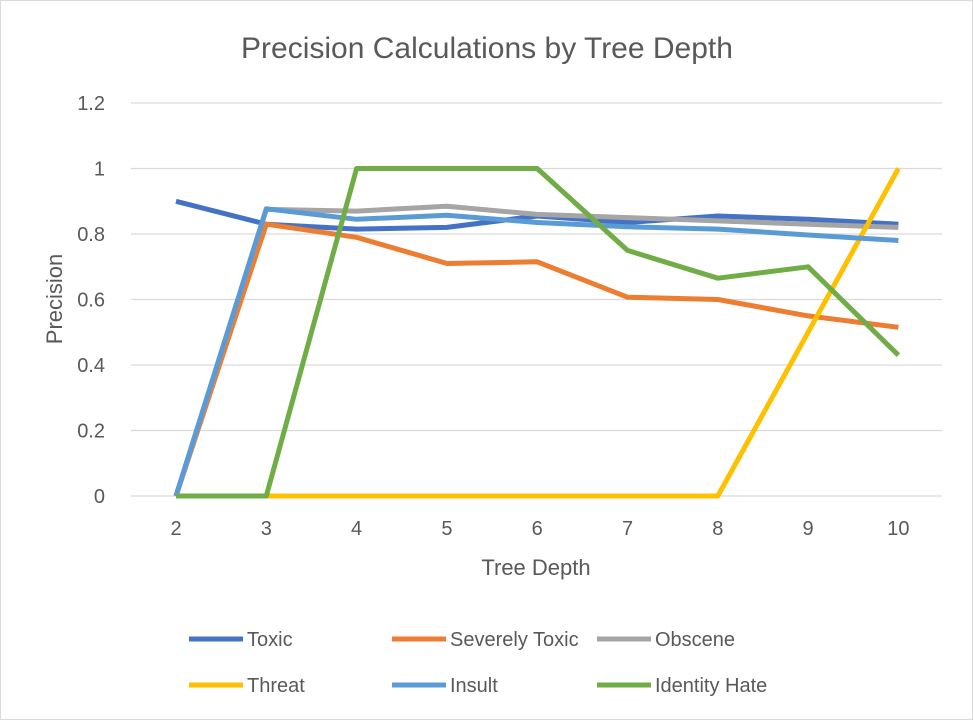 This screenshot has height=720, width=973. Describe the element at coordinates (91, 235) in the screenshot. I see `y-tick-label: 0.8` at that location.